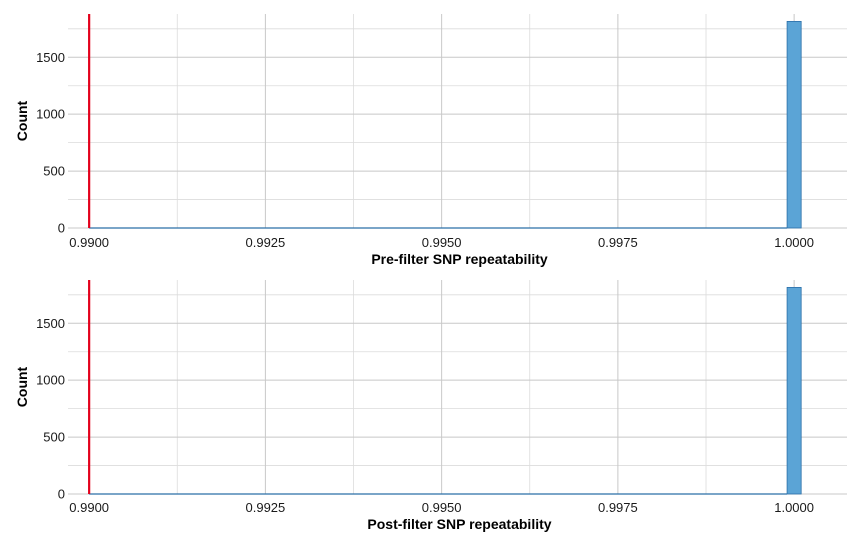  I want to click on panel-2-x-axis-title: Post-filter SNP repeatability, so click(459, 524).